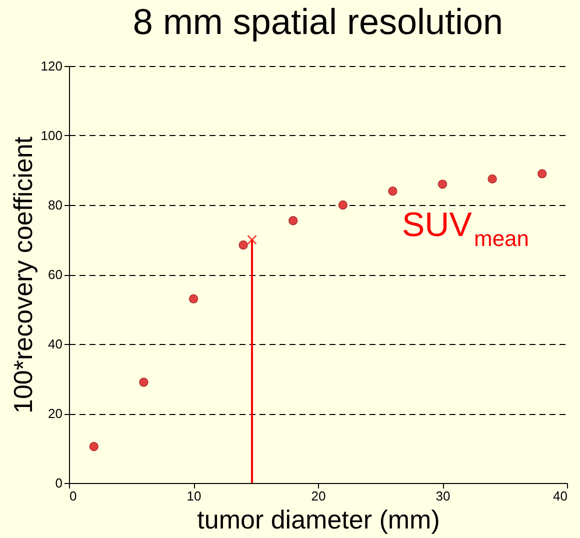 The image size is (580, 538). What do you see at coordinates (55, 274) in the screenshot?
I see `y-tick-label: 60` at bounding box center [55, 274].